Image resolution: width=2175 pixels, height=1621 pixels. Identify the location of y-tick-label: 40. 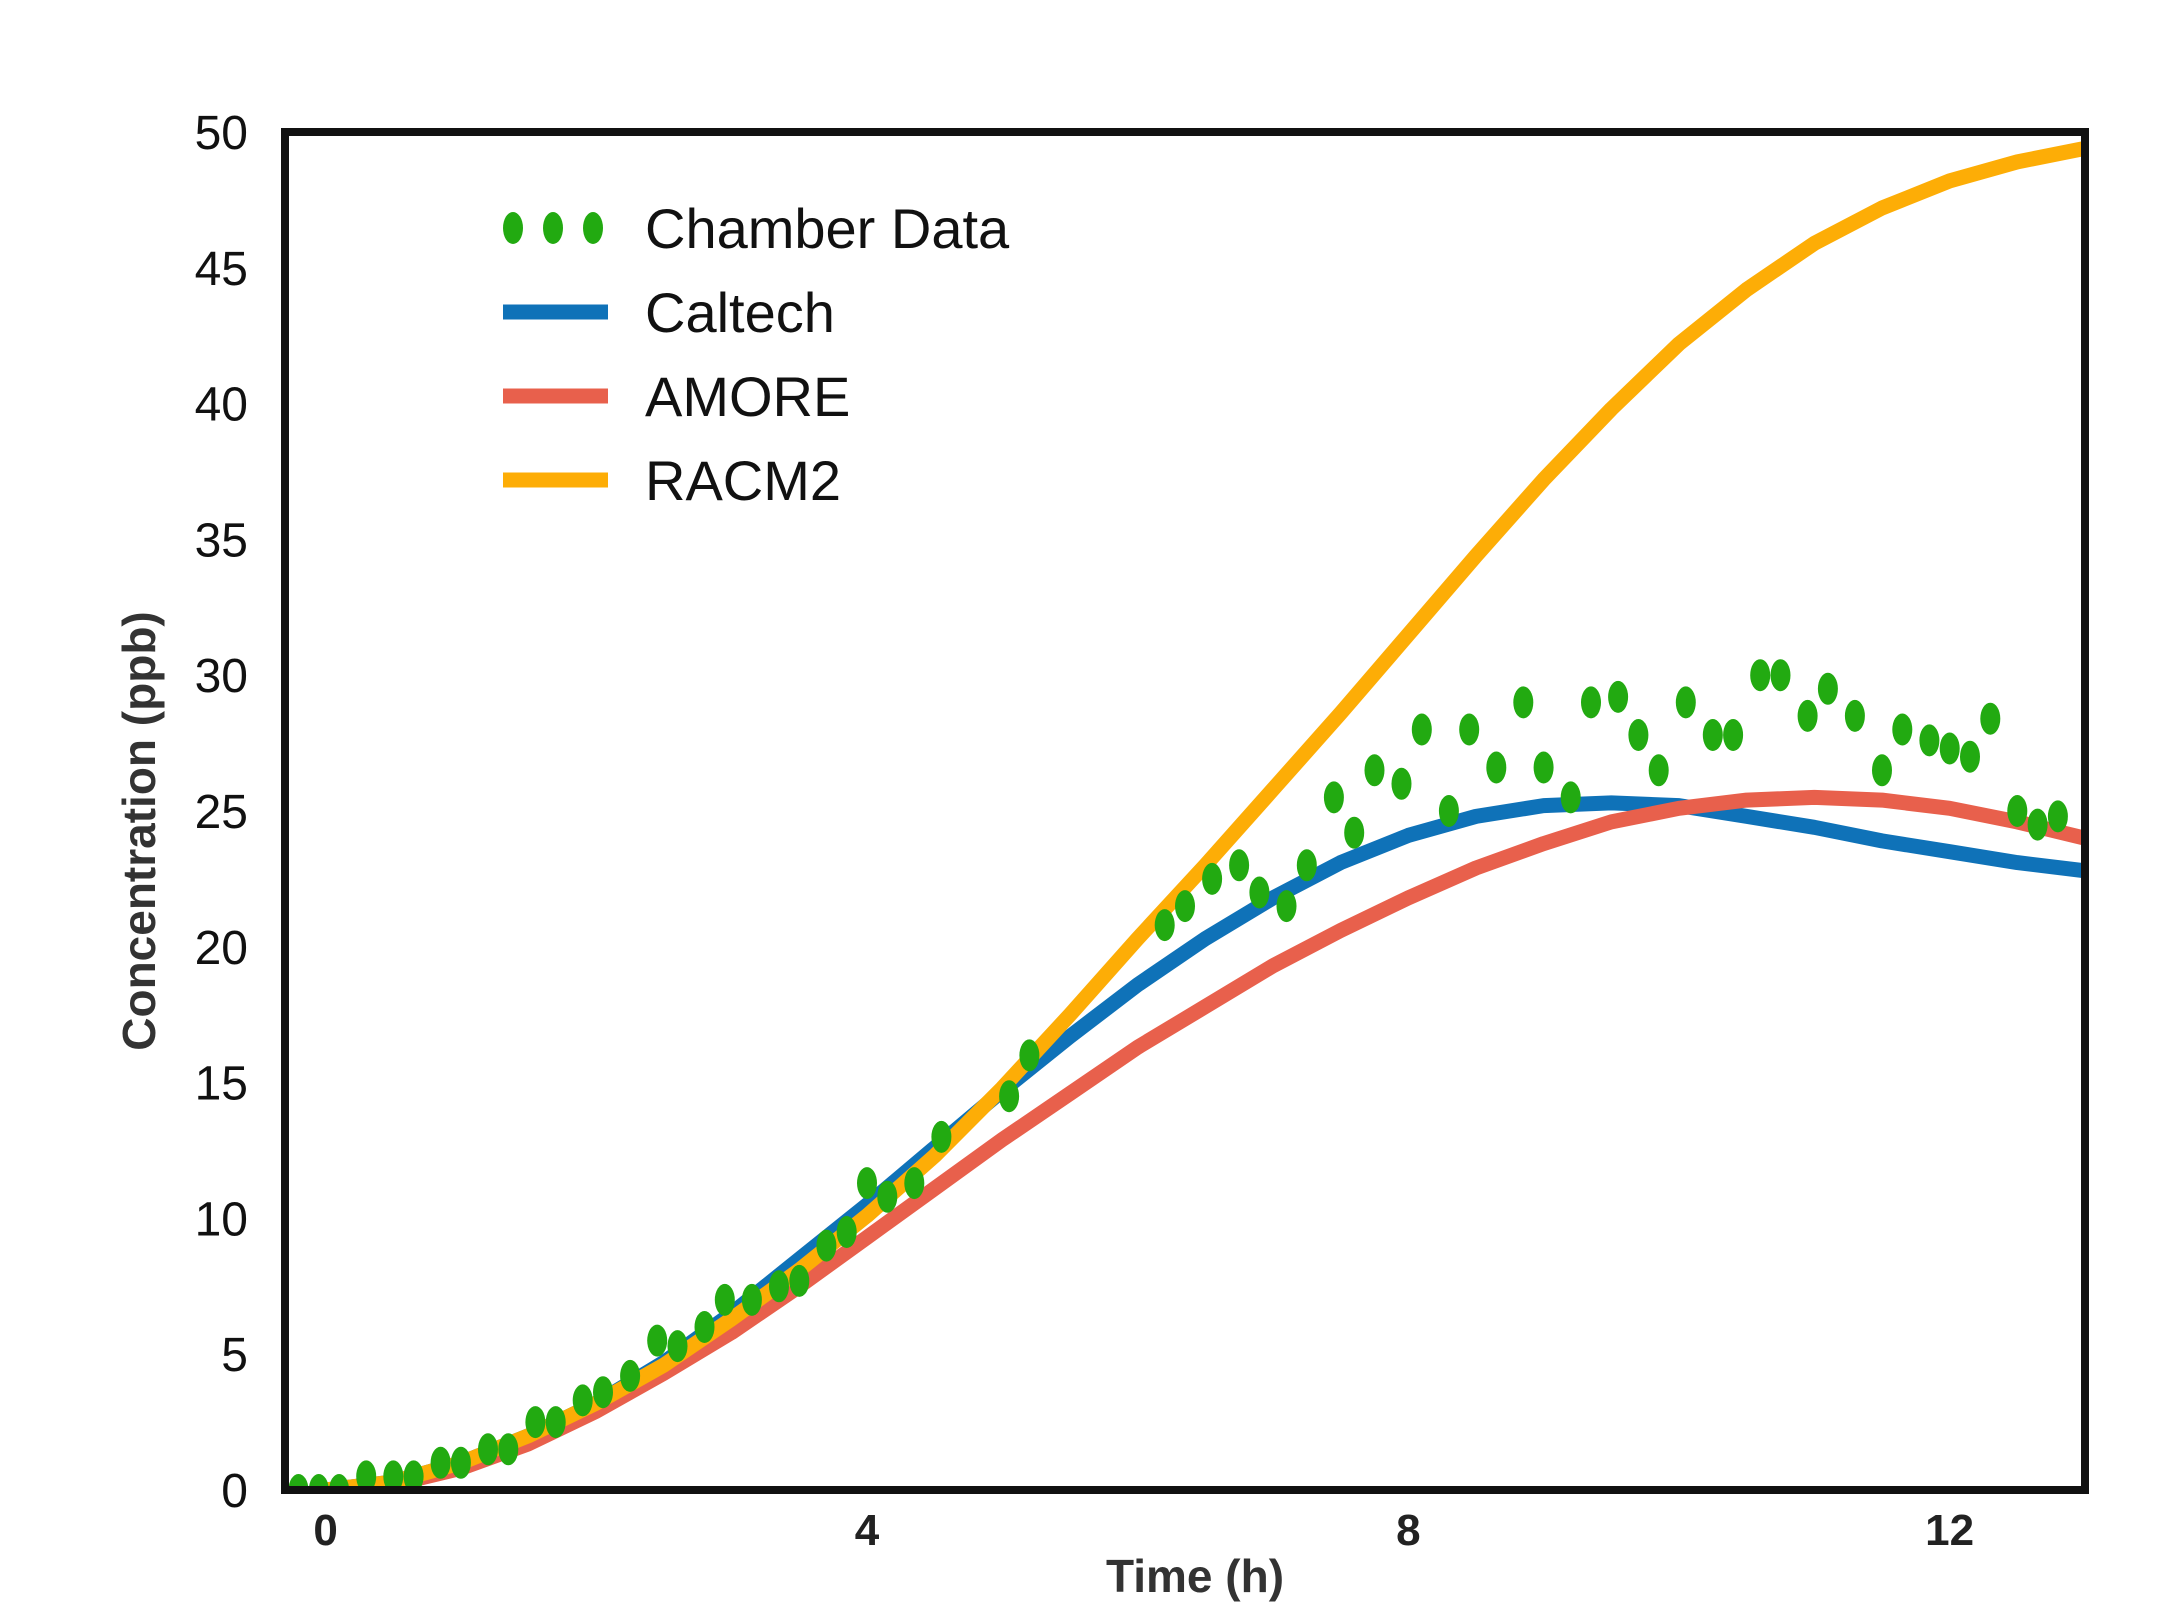
(221, 405).